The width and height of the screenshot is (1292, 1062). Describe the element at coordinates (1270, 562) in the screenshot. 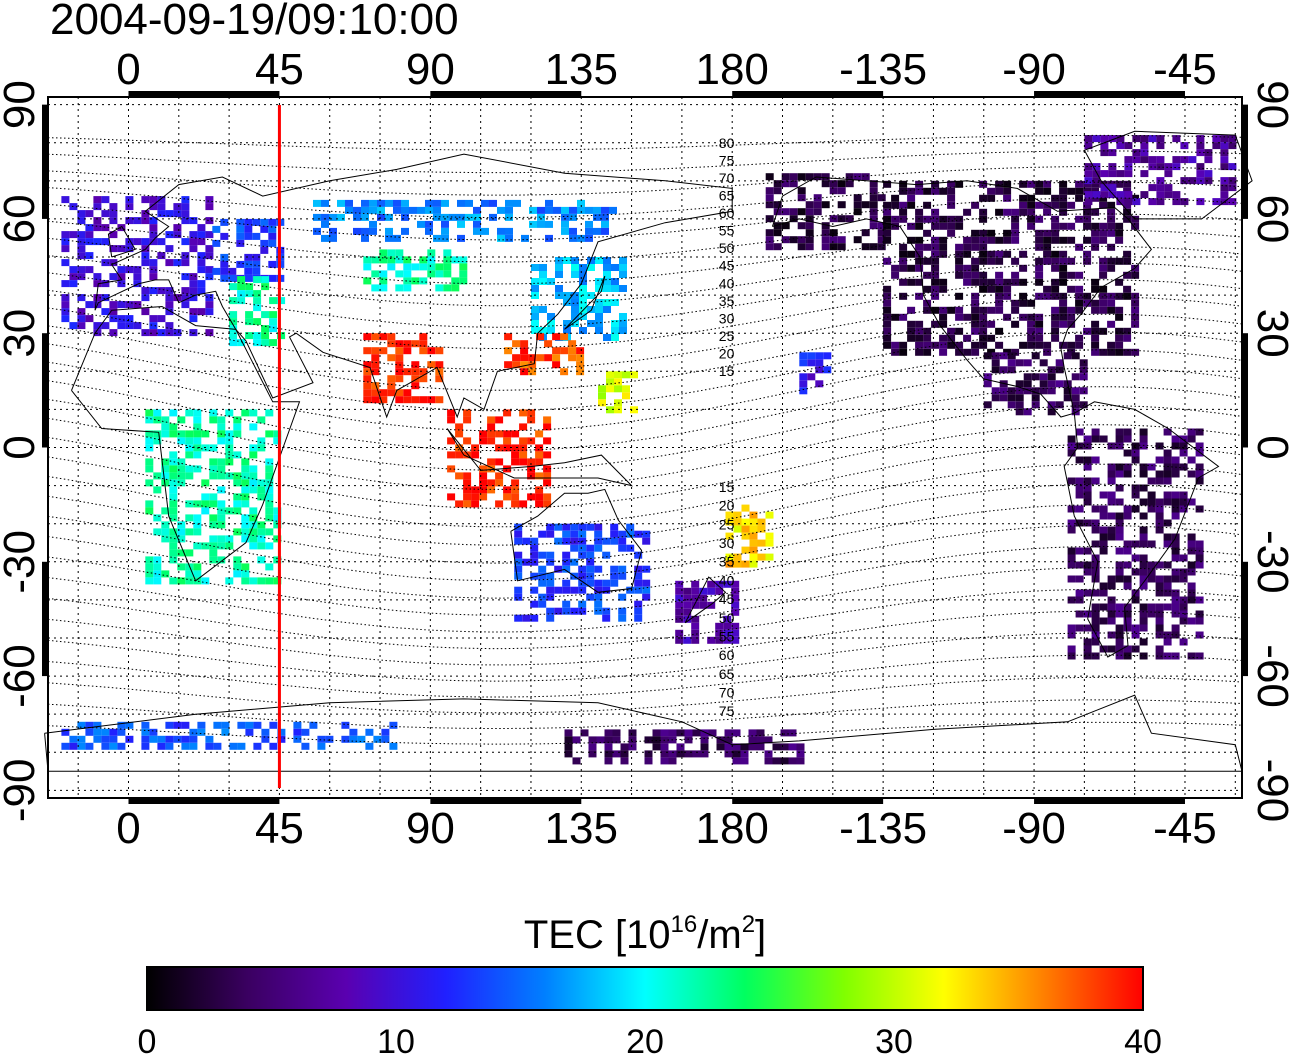

I see `lat-tick-label: -30` at that location.